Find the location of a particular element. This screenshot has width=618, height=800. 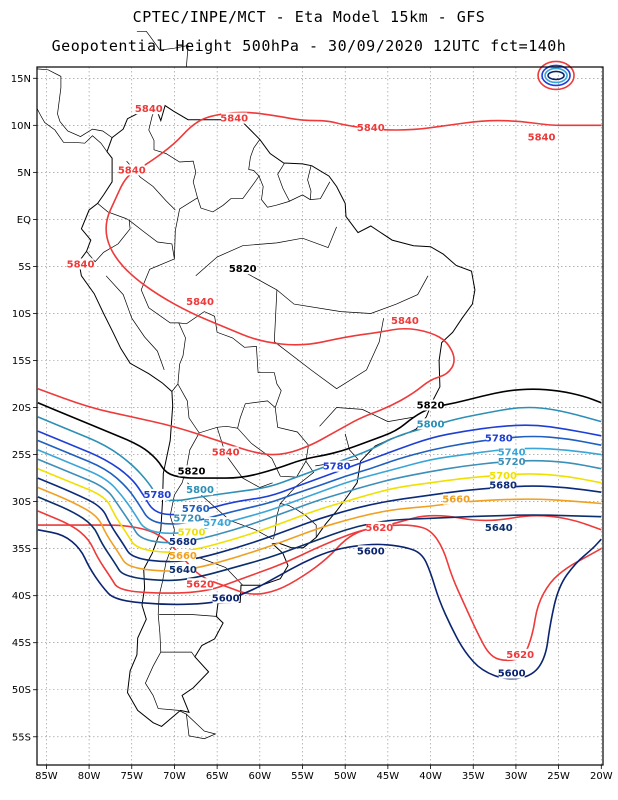

lat-tick-label: 10N is located at coordinates (21, 126).